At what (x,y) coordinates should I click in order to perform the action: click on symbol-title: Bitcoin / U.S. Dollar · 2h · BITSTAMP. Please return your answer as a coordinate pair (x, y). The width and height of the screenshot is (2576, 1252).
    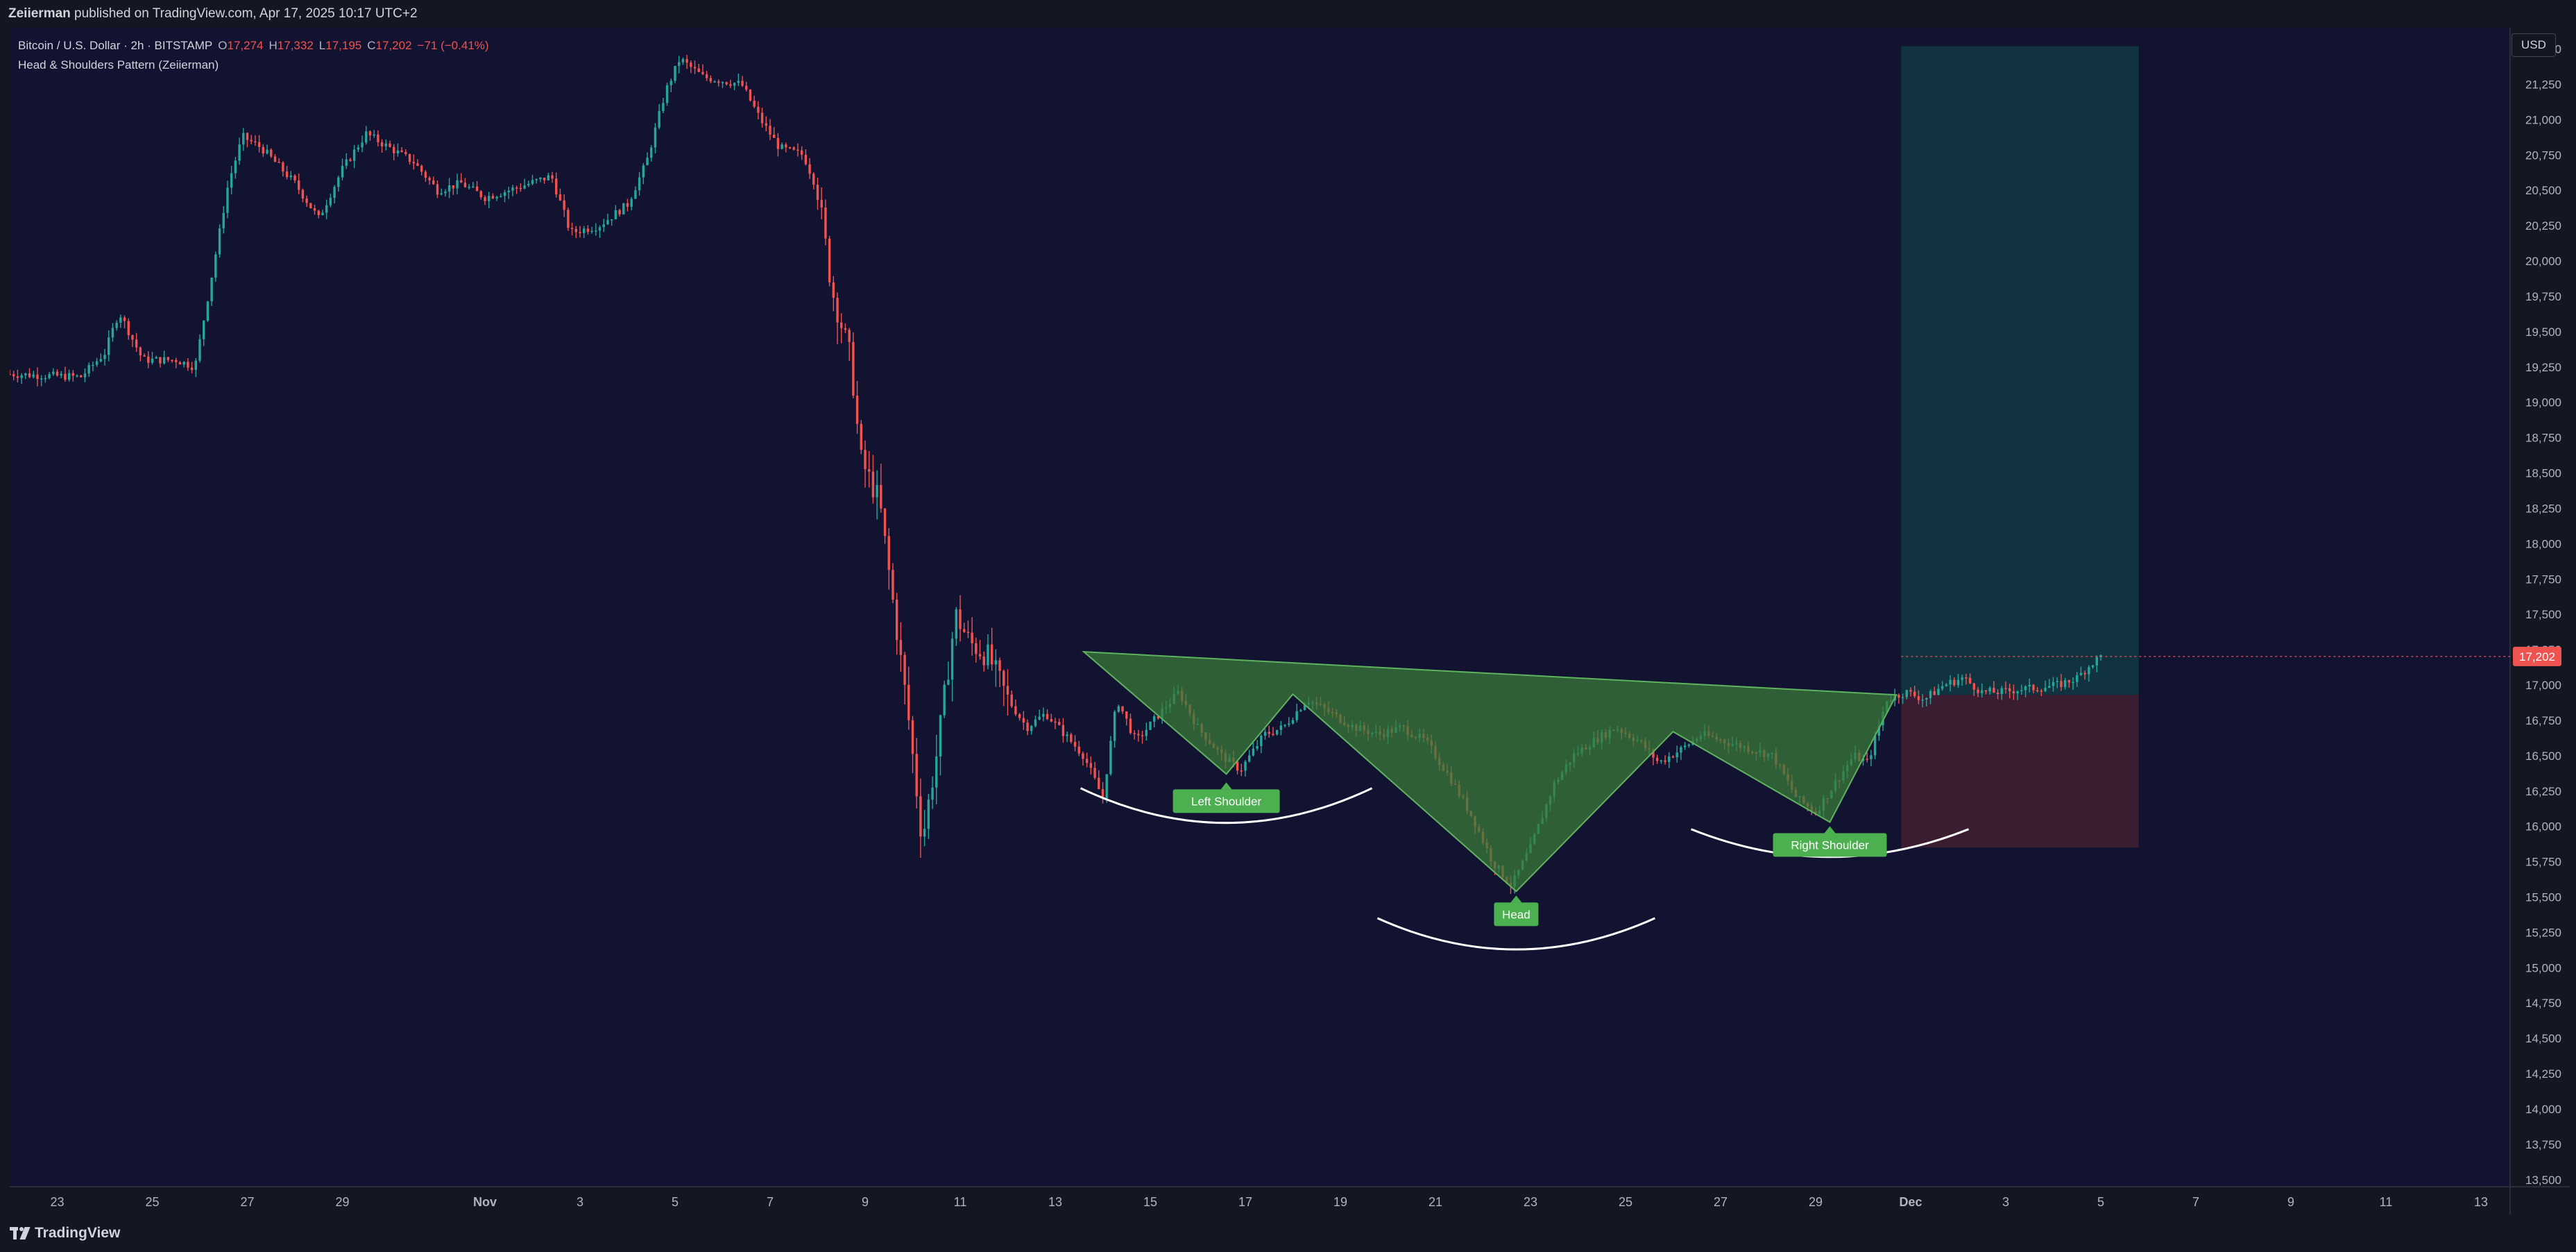
    Looking at the image, I should click on (115, 45).